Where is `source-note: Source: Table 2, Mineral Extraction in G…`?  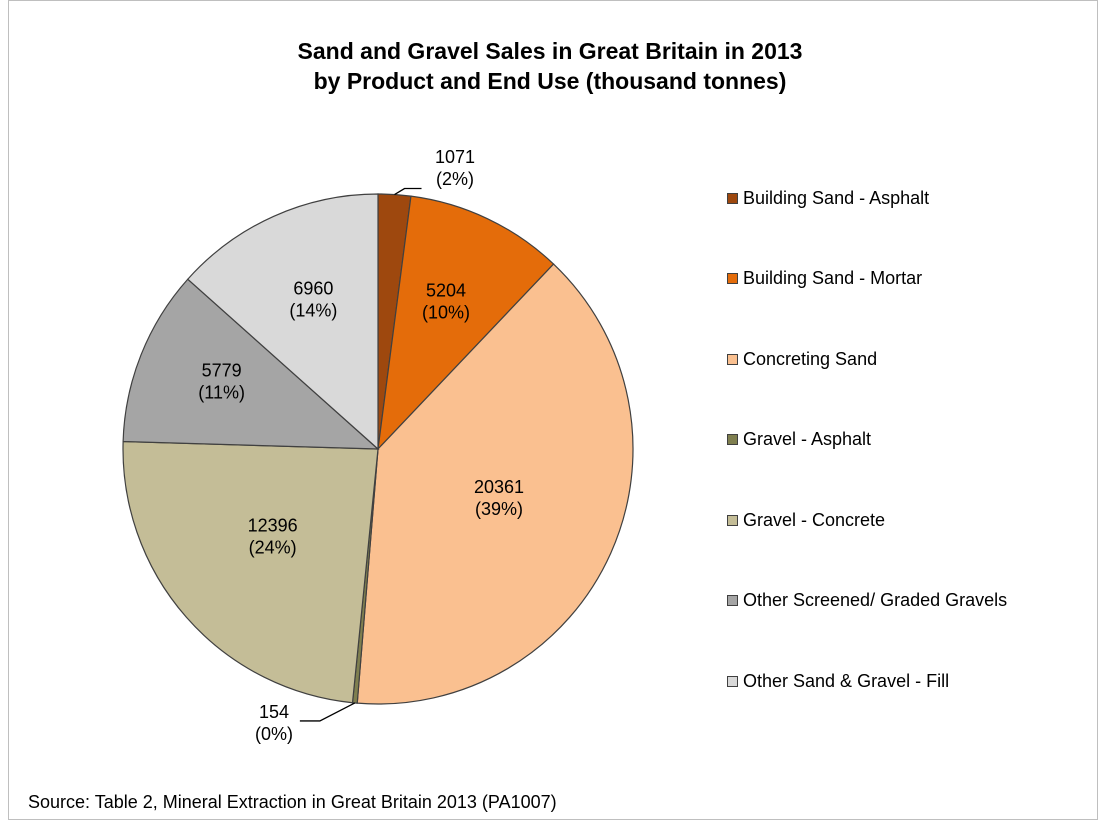 source-note: Source: Table 2, Mineral Extraction in G… is located at coordinates (292, 802).